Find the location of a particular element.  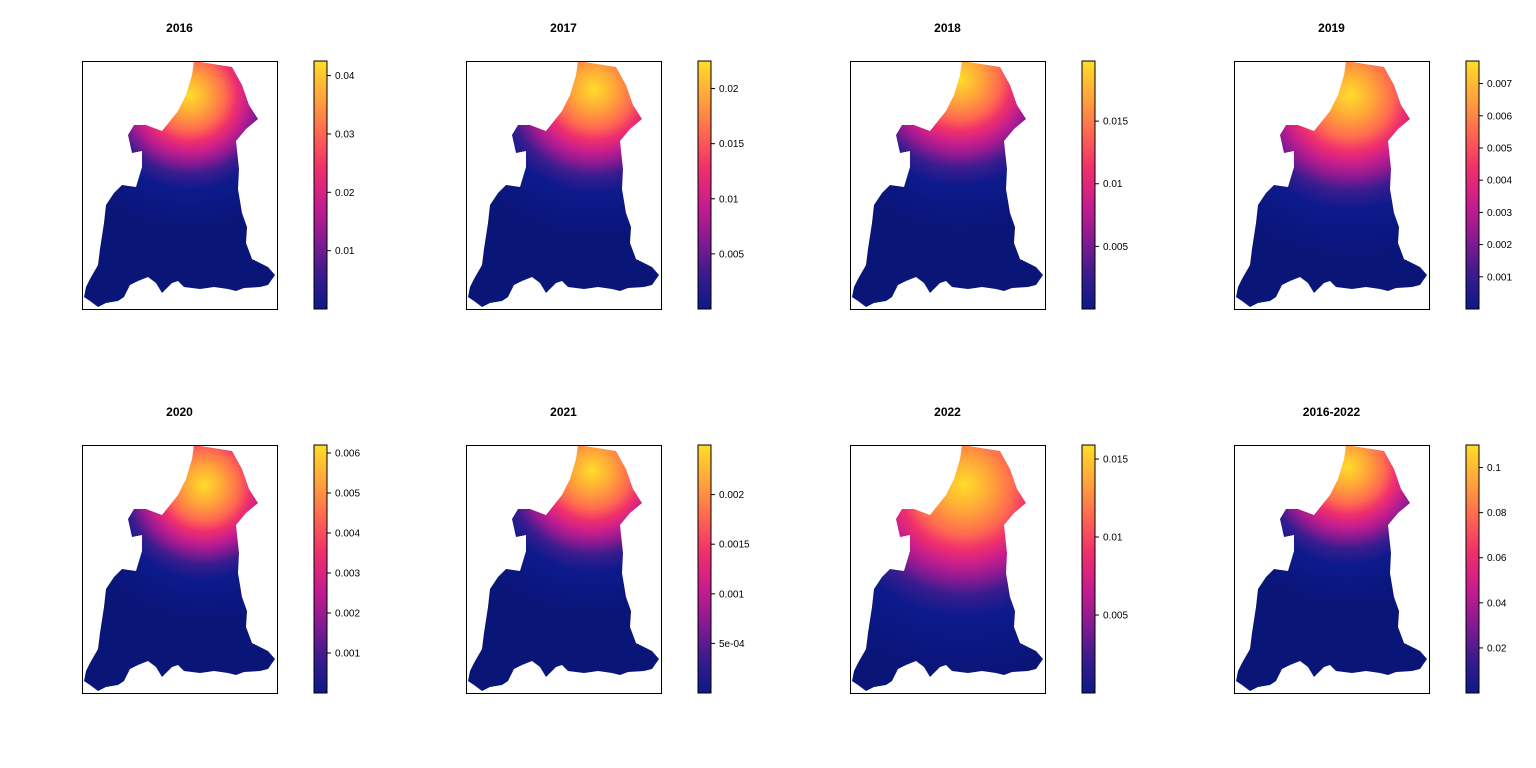

color-key-tick-label: 0.007 is located at coordinates (1499, 84).